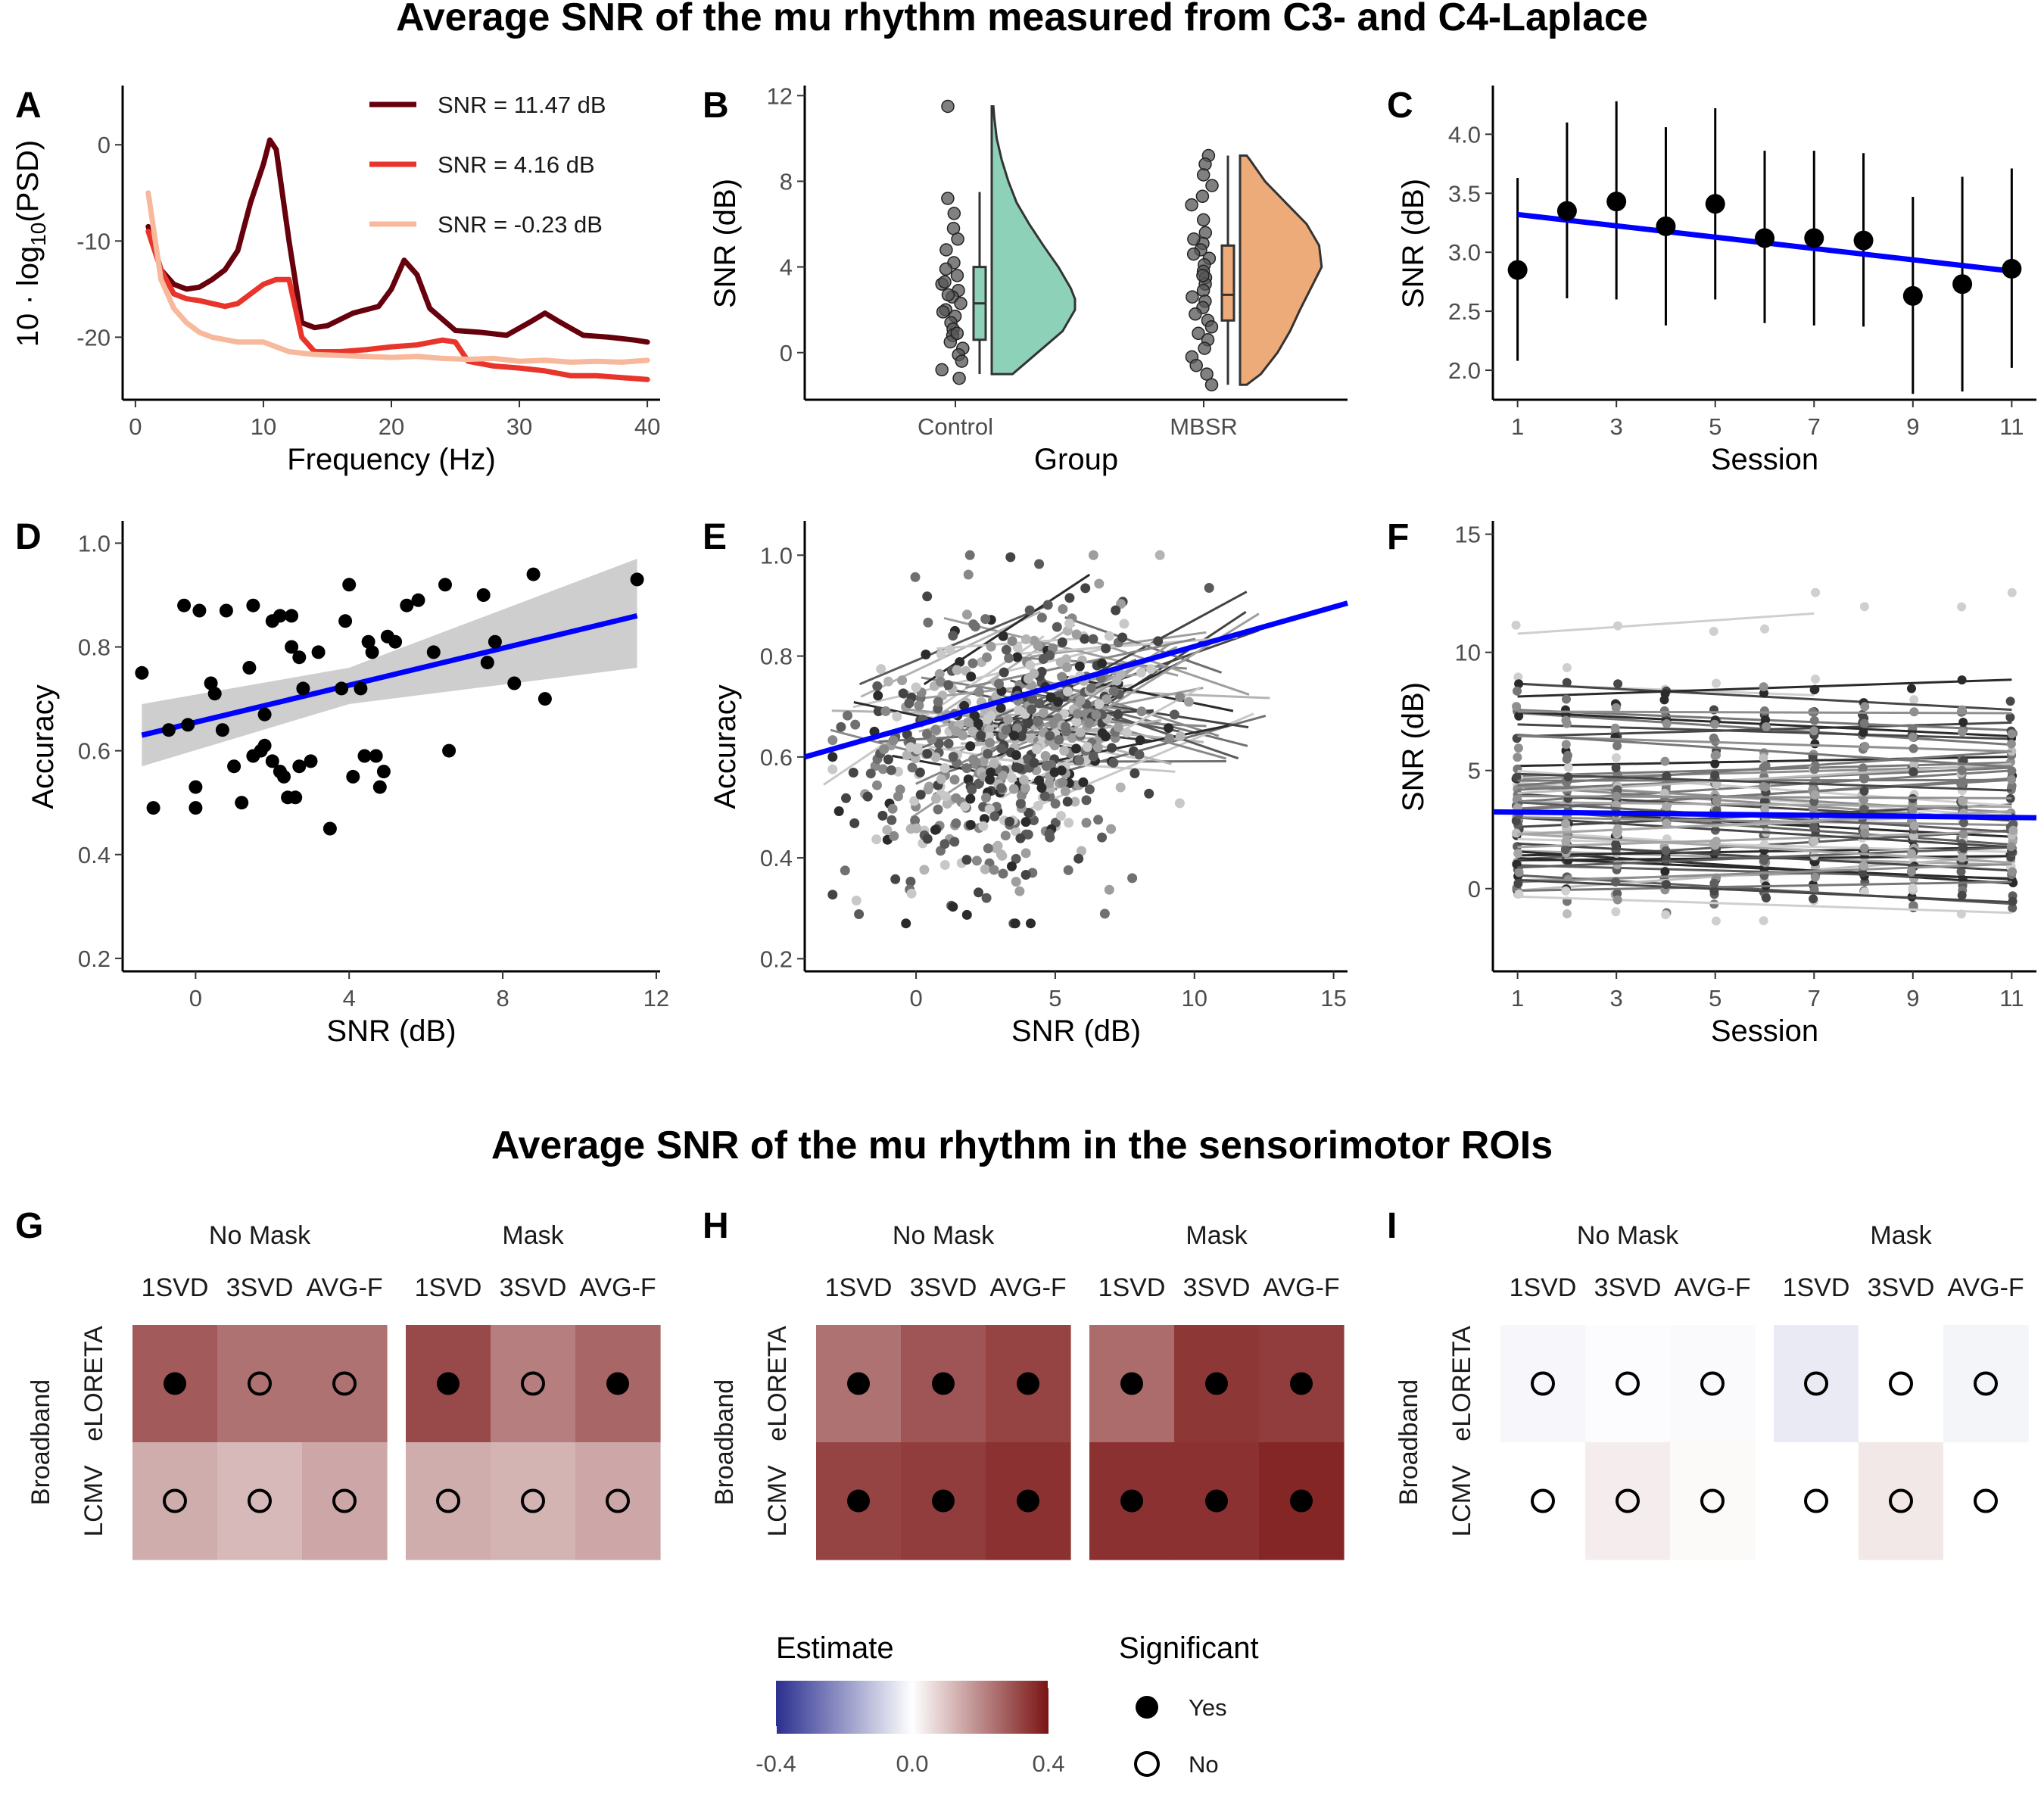  Describe the element at coordinates (1464, 370) in the screenshot. I see `panel-c-y-tick-label: 2.0` at that location.